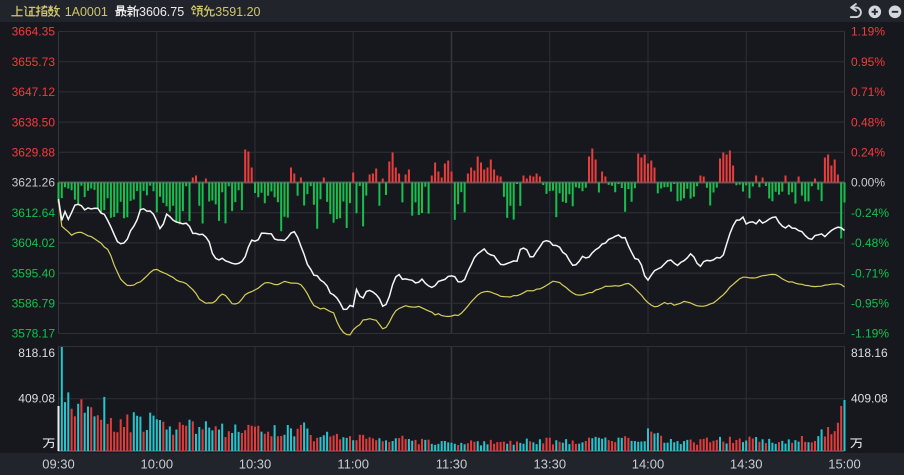 This screenshot has height=475, width=904. What do you see at coordinates (870, 273) in the screenshot?
I see `svg-text: -0.71%` at bounding box center [870, 273].